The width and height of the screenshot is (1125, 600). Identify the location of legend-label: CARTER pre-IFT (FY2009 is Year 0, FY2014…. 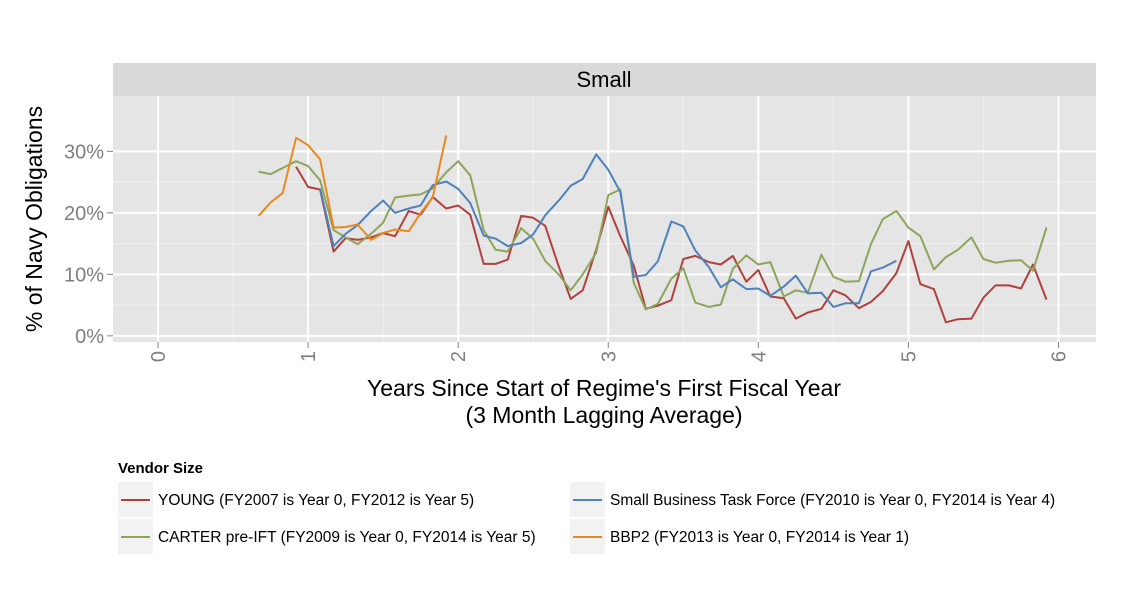
(347, 537).